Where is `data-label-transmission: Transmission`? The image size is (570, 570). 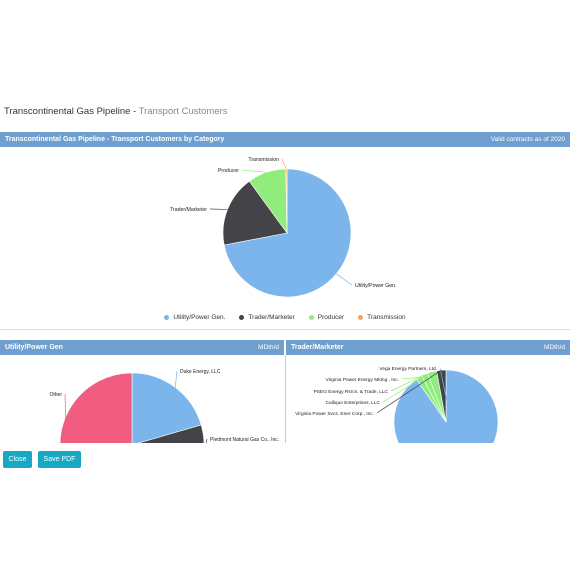 data-label-transmission: Transmission is located at coordinates (263, 160).